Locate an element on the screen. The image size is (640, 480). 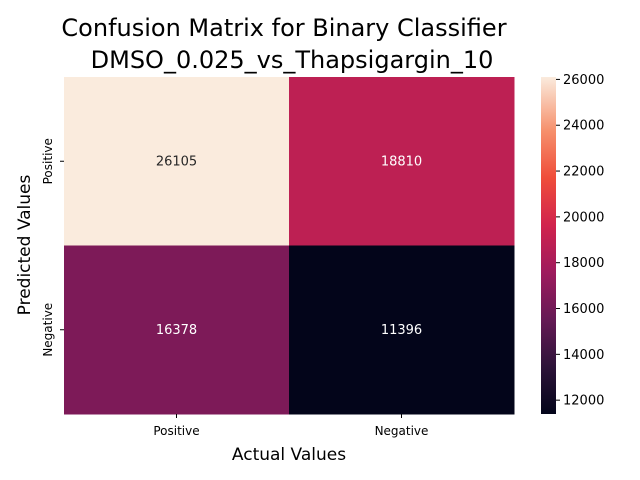
x-tick-label: Negative is located at coordinates (402, 431).